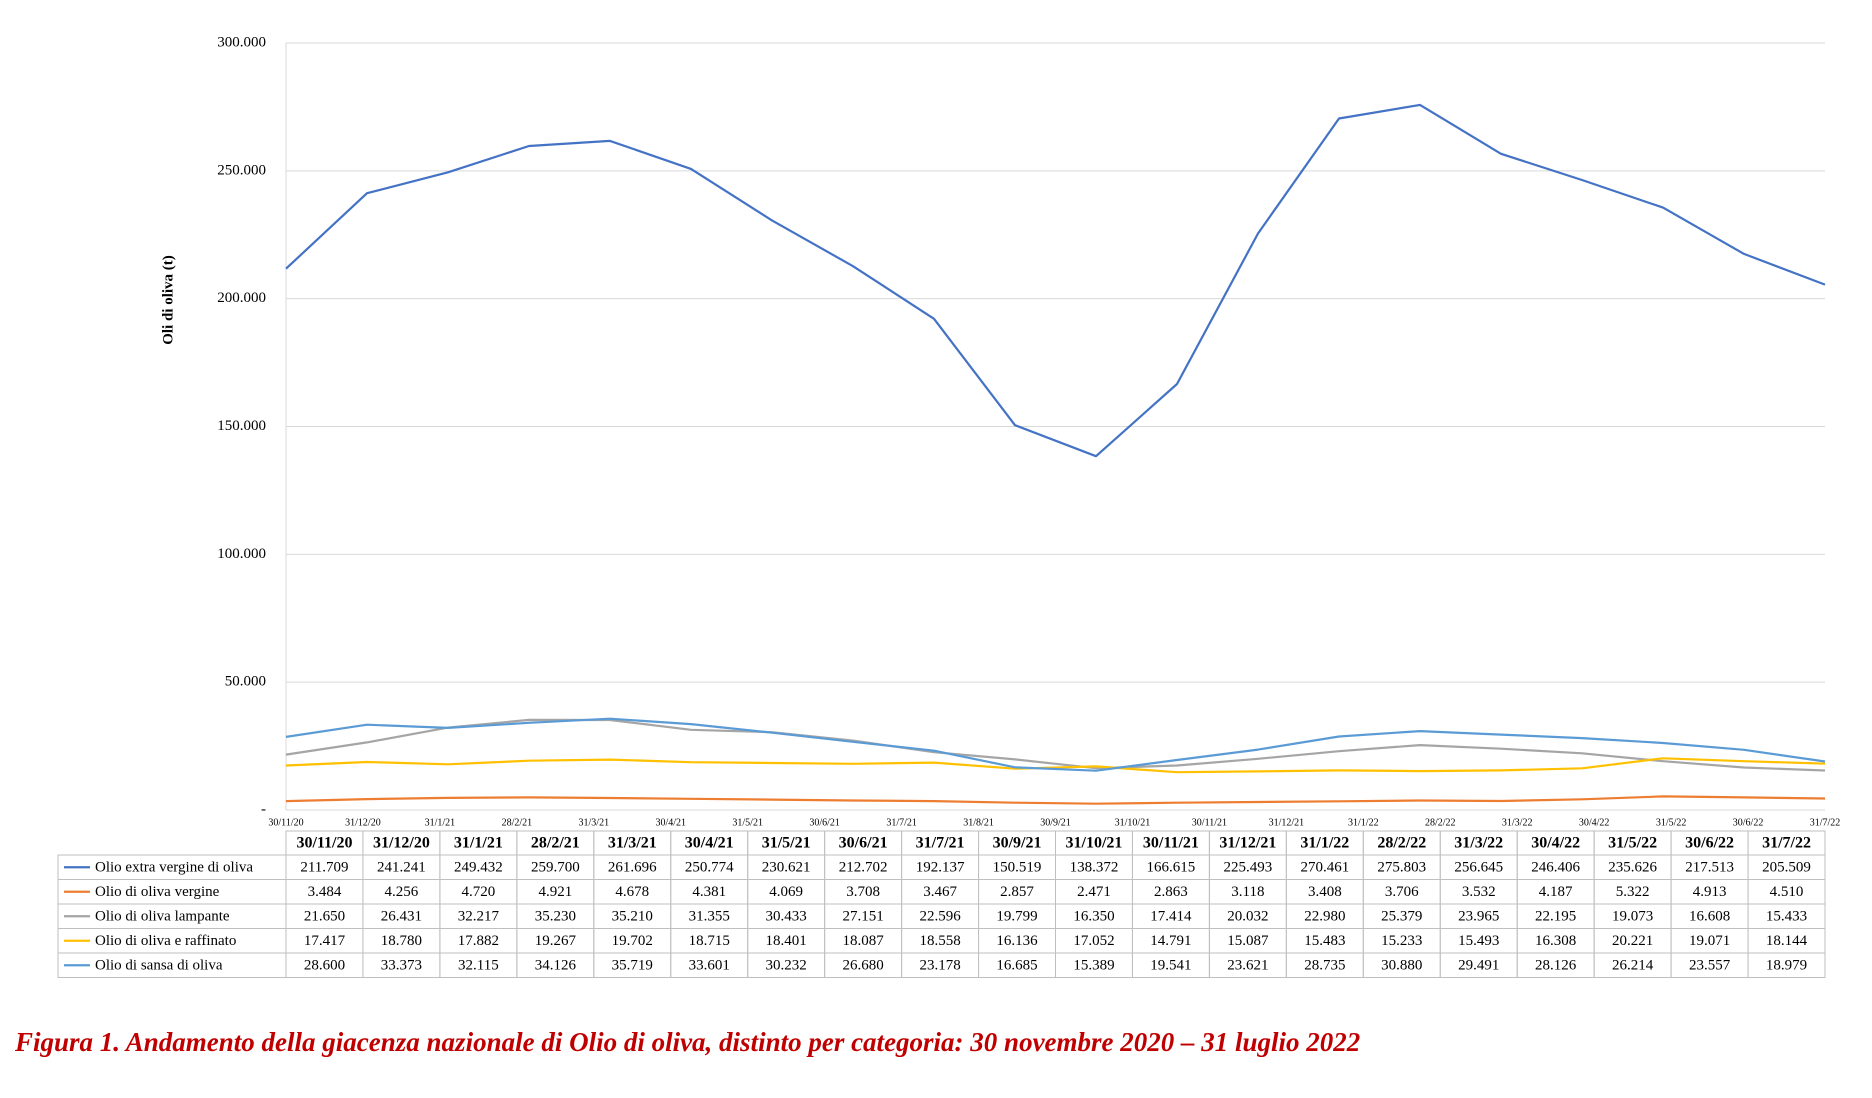 The image size is (1872, 1098). Describe the element at coordinates (401, 868) in the screenshot. I see `table-value: 241.241` at that location.